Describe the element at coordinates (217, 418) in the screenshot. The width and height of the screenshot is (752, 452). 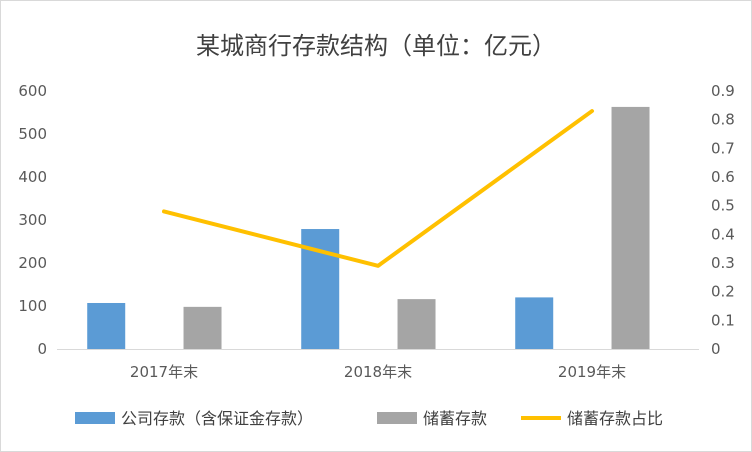
I see `legend-label: 公司存款（含保证金存款）` at that location.